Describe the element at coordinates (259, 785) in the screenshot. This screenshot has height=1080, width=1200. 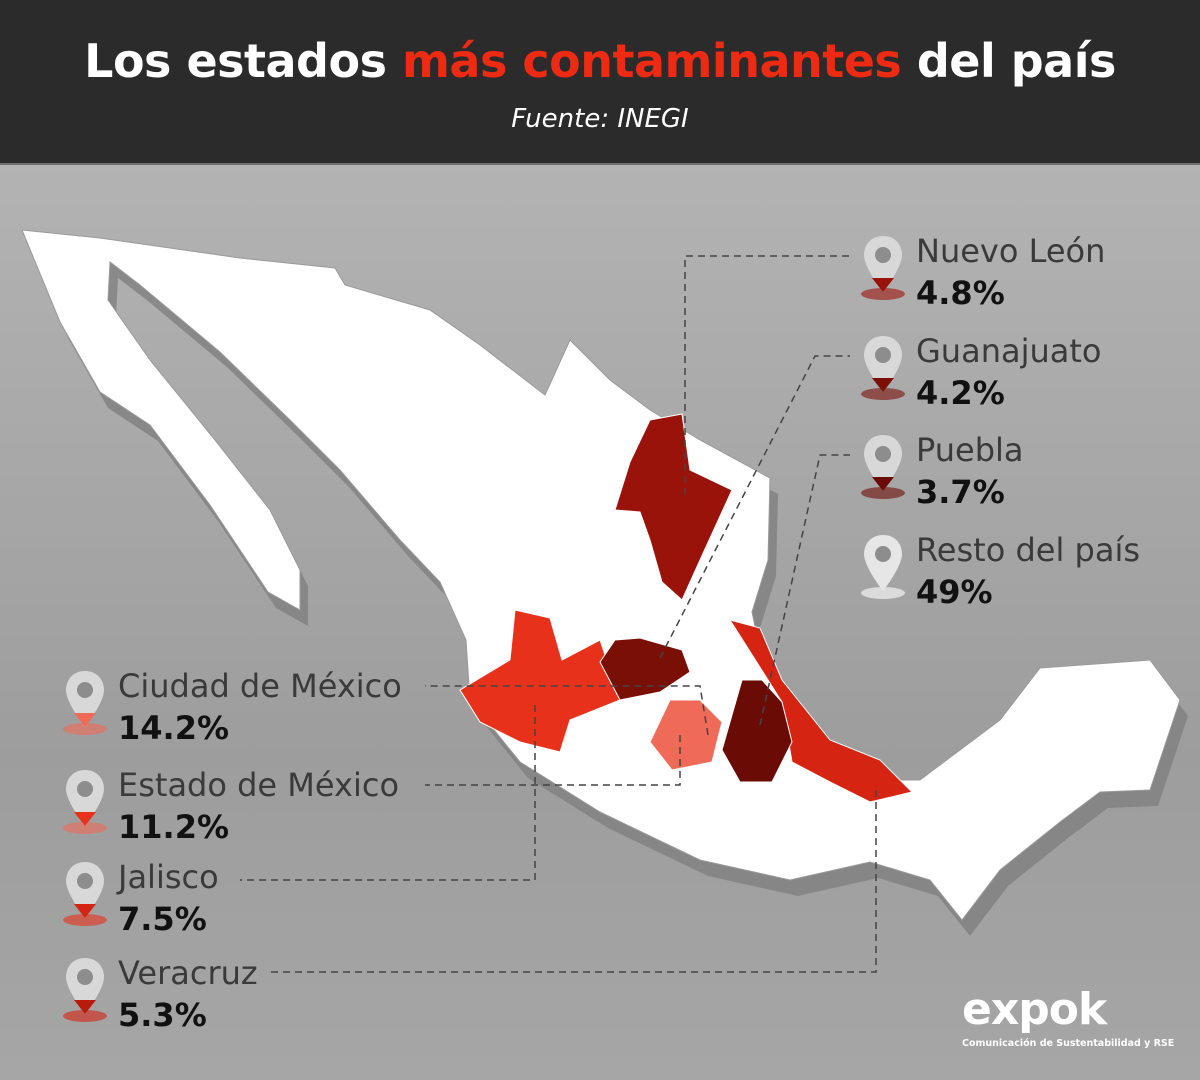
I see `state-name: Estado de México` at that location.